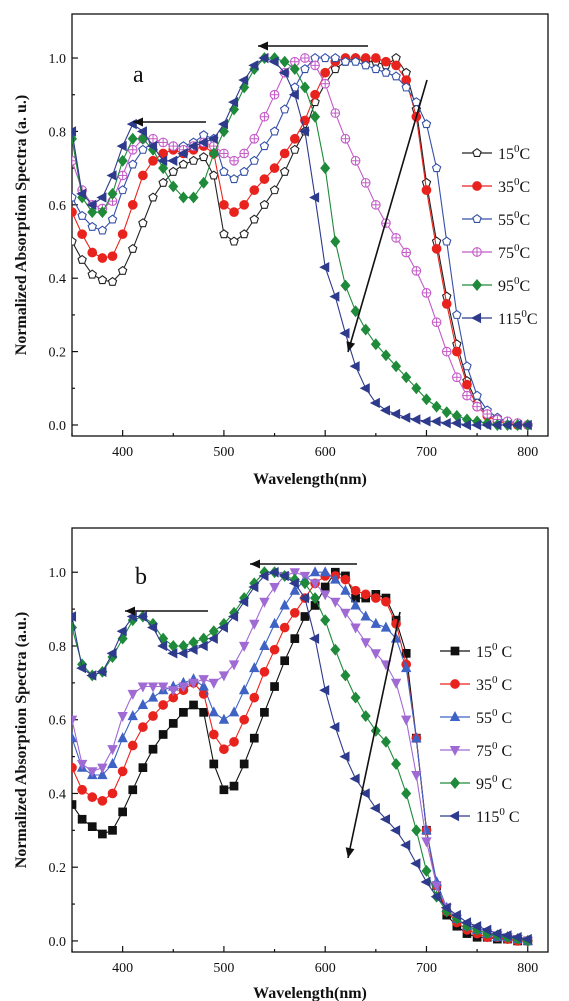 This screenshot has height=1001, width=569. Describe the element at coordinates (130, 611) in the screenshot. I see `panel-b-arrow-2-head` at that location.